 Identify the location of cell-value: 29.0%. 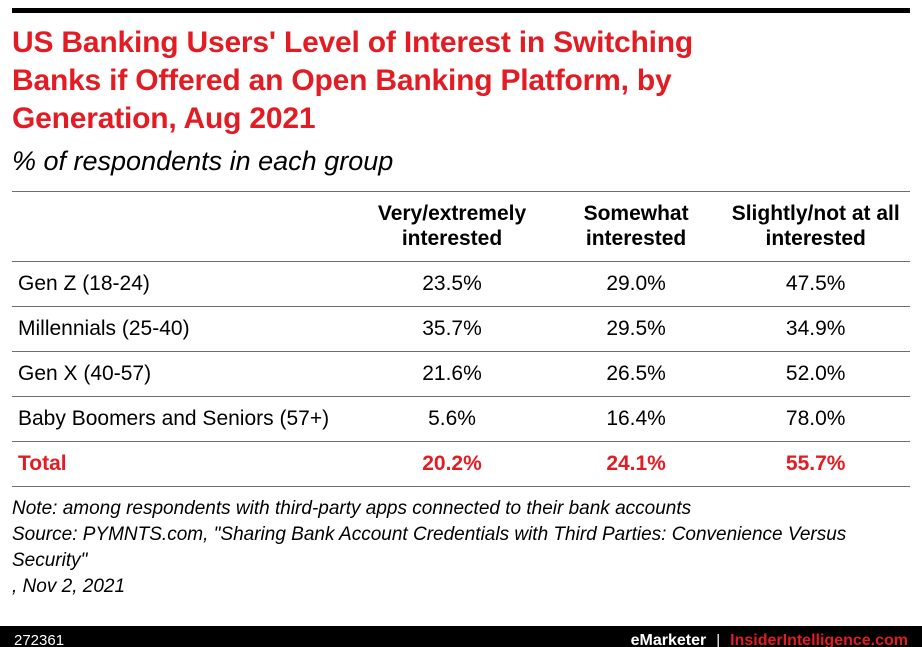
(636, 284).